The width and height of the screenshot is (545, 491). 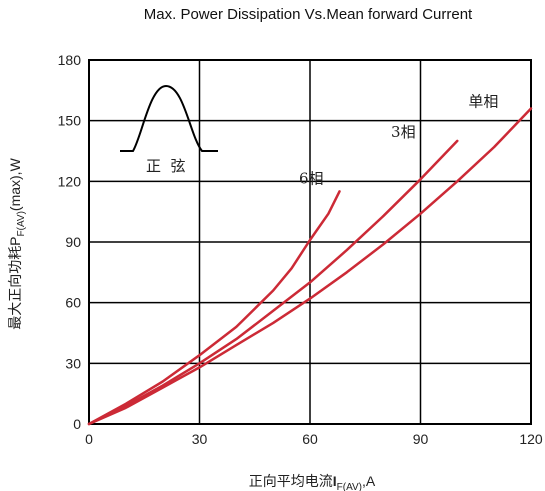 I want to click on y-tick-label: 60, so click(x=73, y=303).